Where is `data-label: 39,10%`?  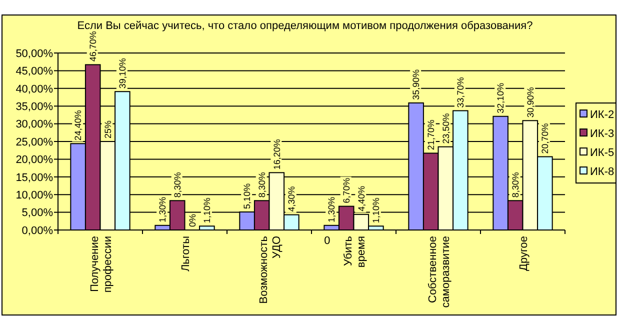
data-label: 39,10% is located at coordinates (123, 73).